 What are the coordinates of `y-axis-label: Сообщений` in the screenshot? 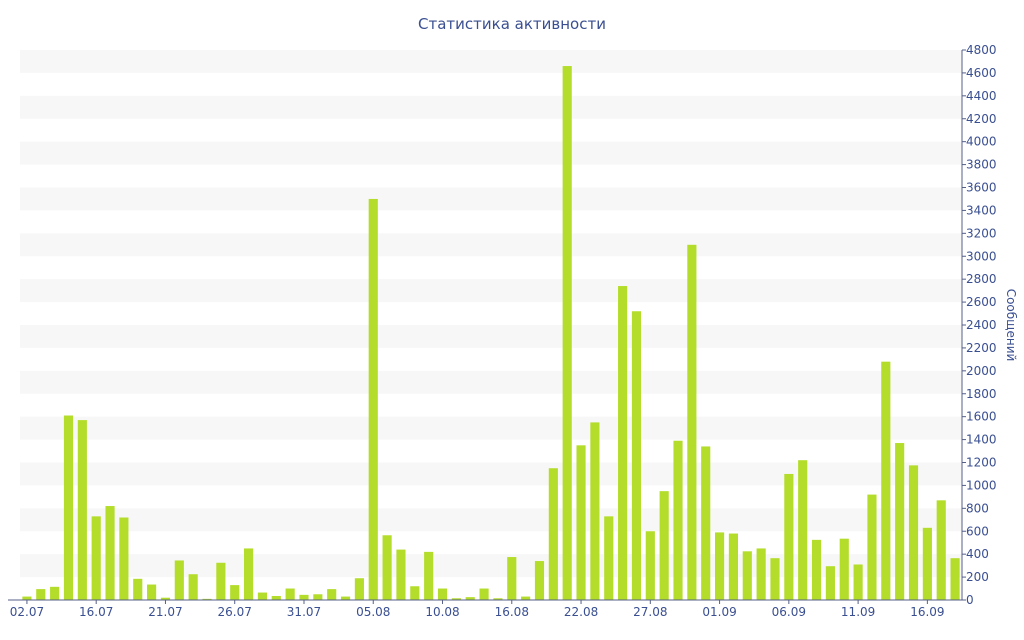 It's located at (1011, 325).